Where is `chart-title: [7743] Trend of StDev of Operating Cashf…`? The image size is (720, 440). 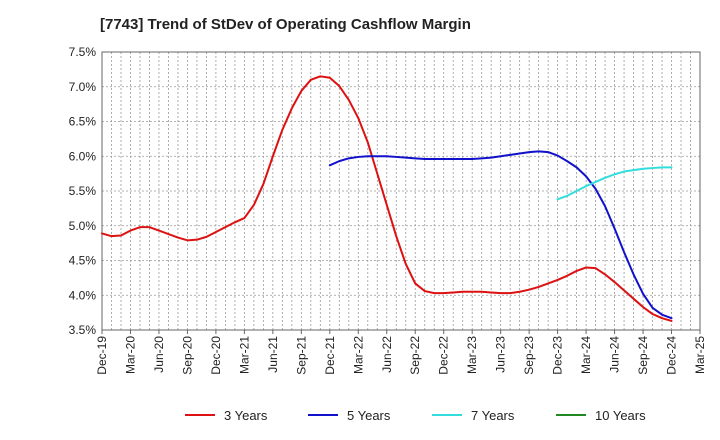
chart-title: [7743] Trend of StDev of Operating Cashf… is located at coordinates (285, 24).